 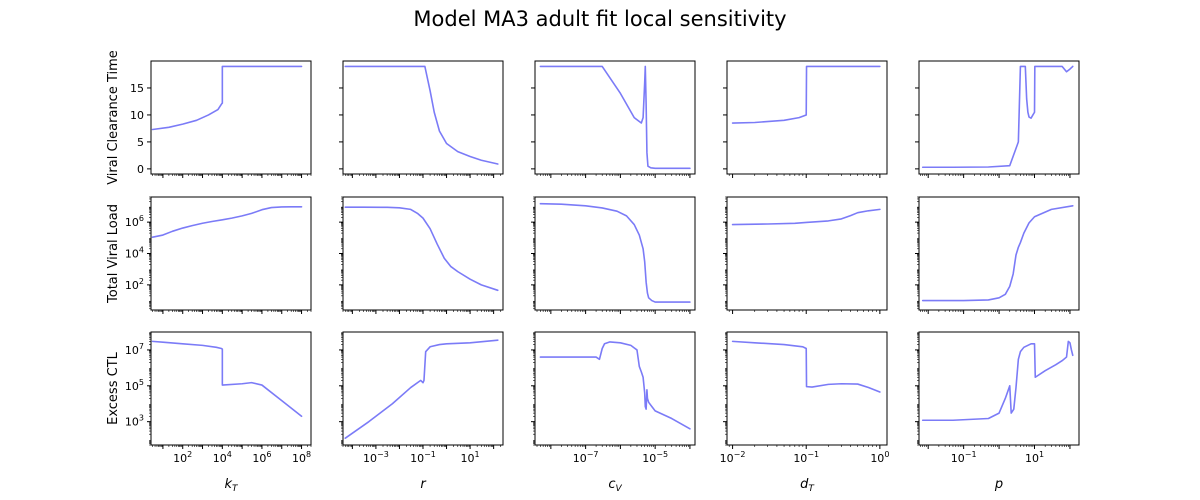 I want to click on subplot-r1-c4, so click(x=805, y=119).